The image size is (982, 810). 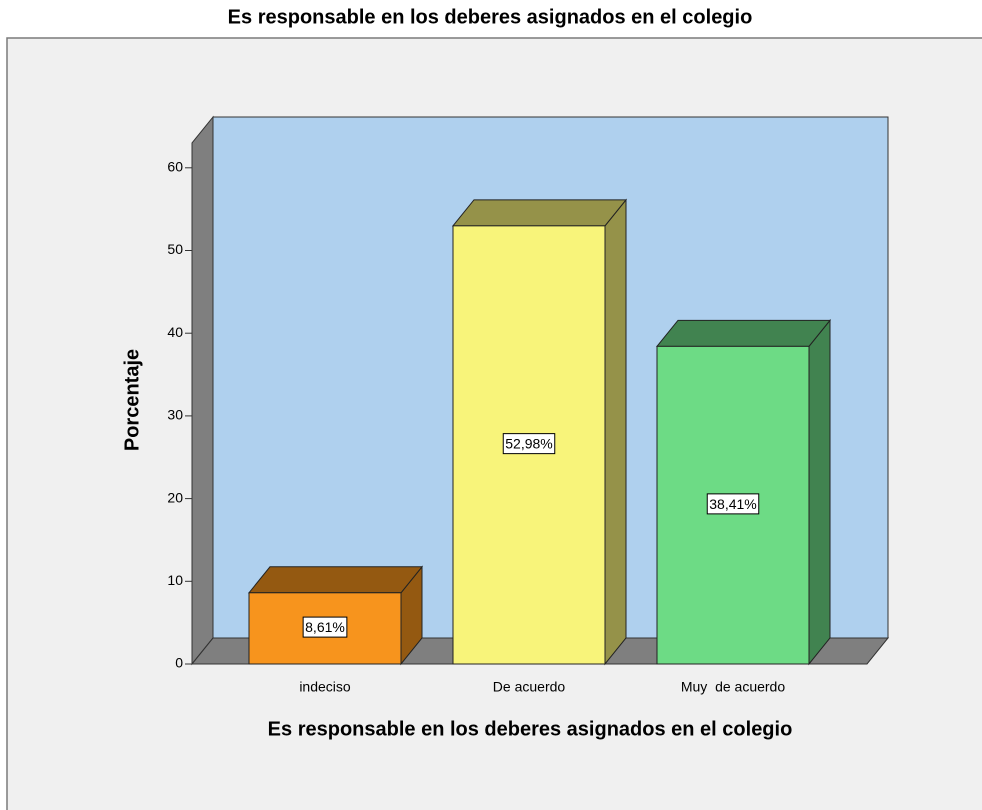 I want to click on value-label: 38,41%, so click(x=732, y=504).